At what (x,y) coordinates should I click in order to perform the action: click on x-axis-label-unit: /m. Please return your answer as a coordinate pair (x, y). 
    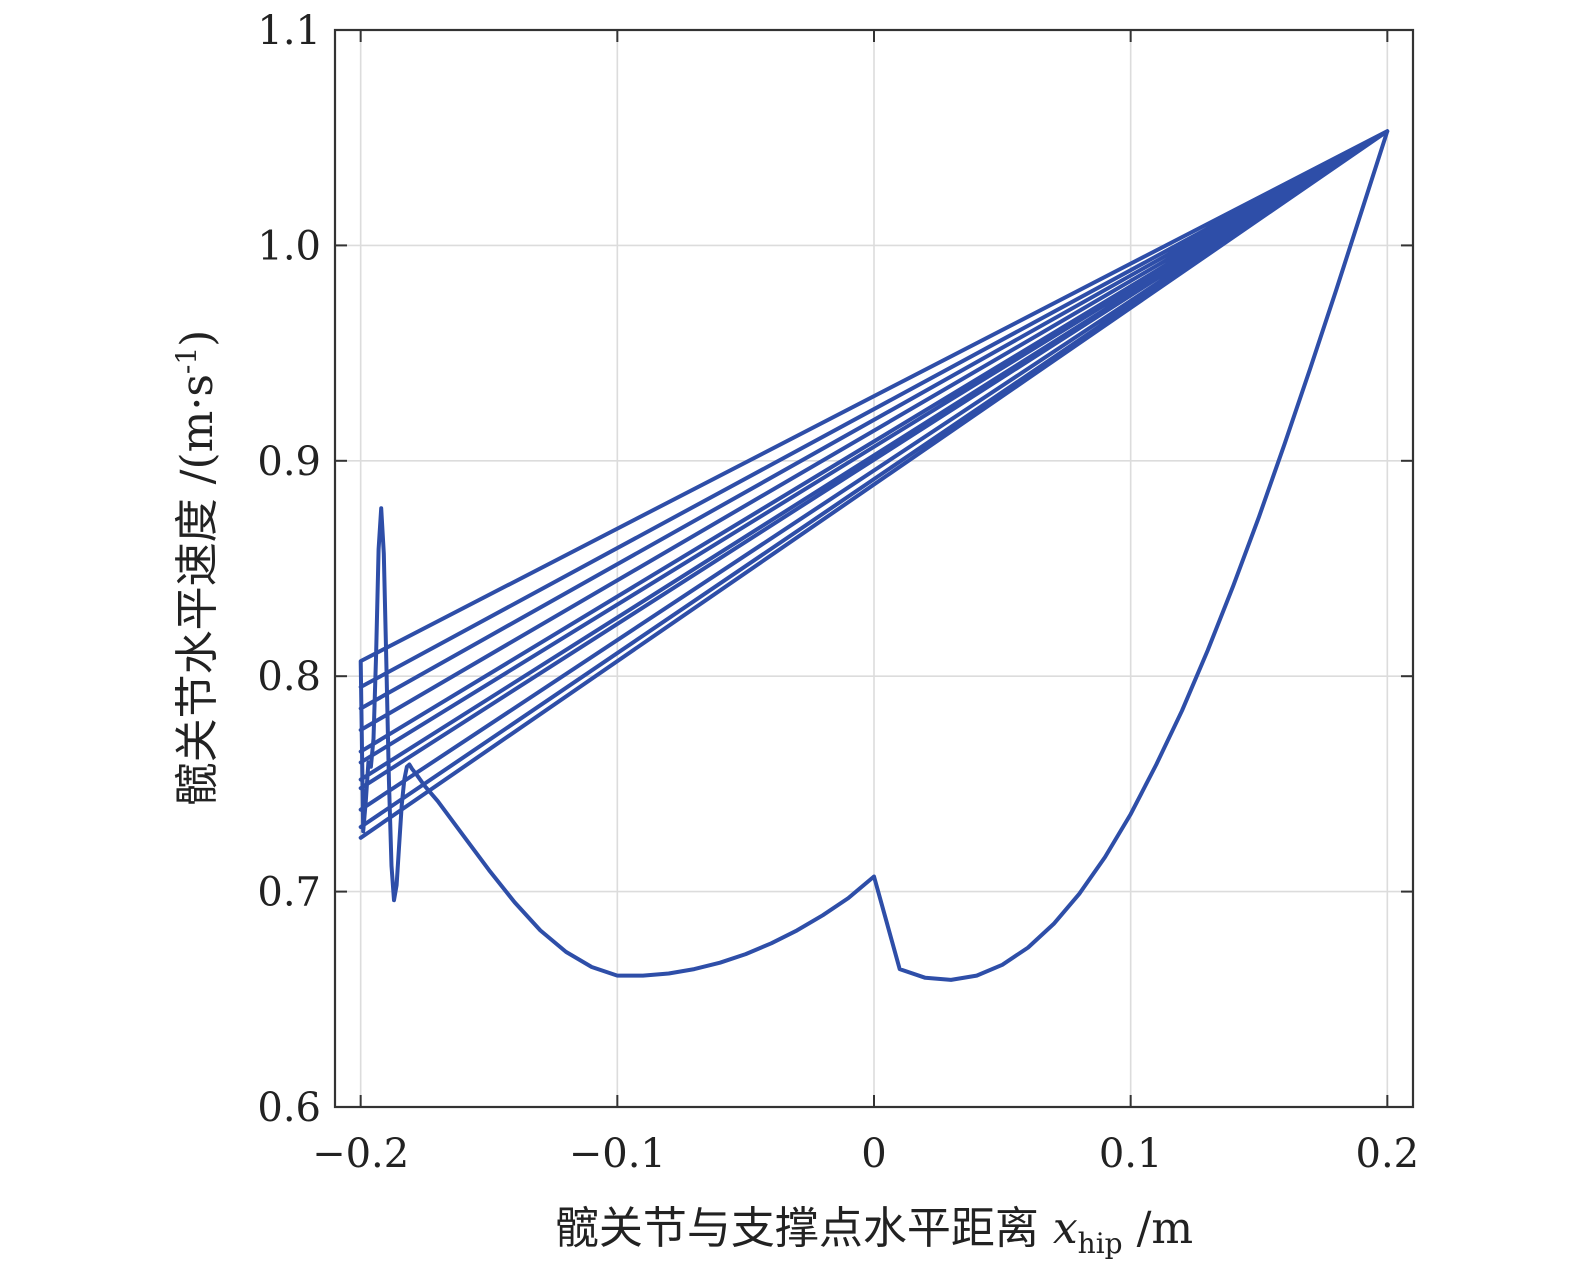
    Looking at the image, I should click on (1158, 1228).